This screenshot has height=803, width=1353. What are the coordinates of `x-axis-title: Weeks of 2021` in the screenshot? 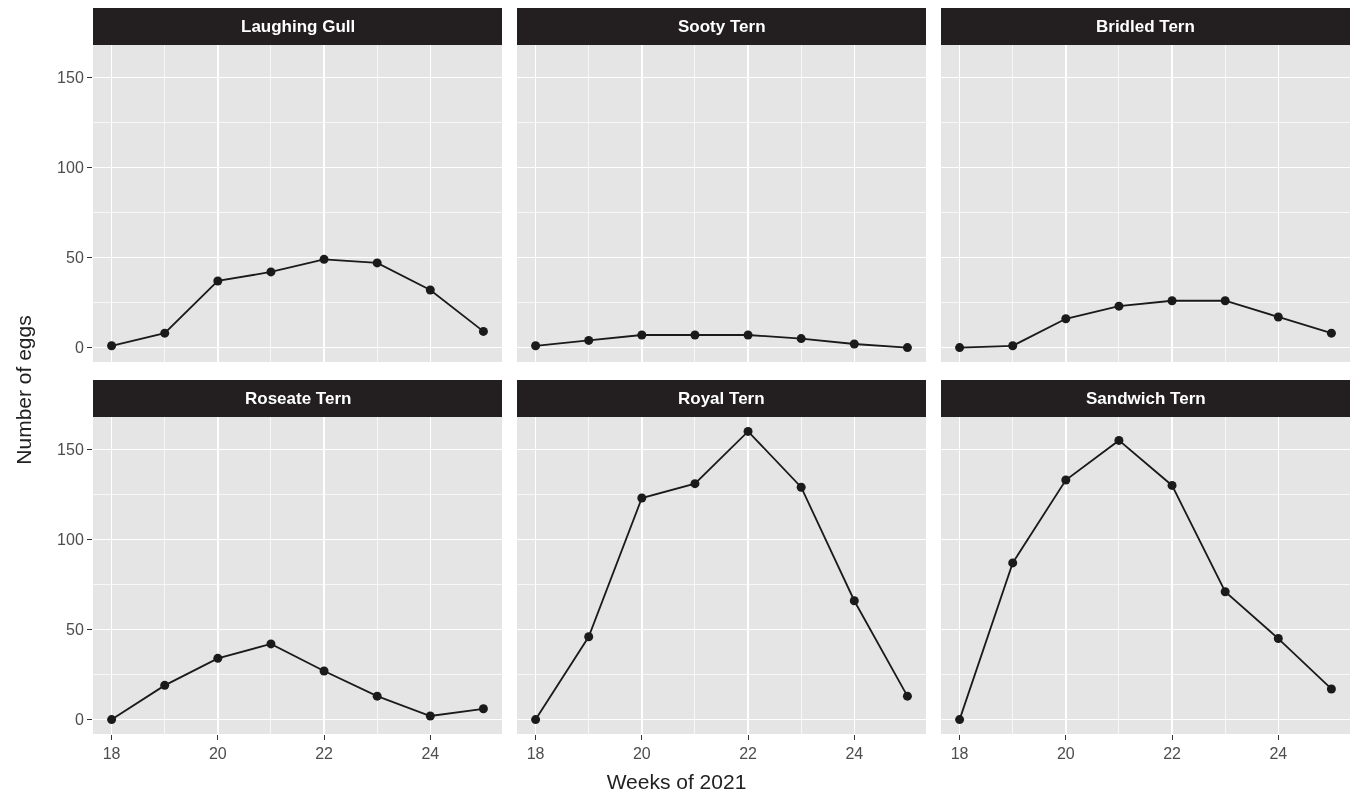 It's located at (676, 782).